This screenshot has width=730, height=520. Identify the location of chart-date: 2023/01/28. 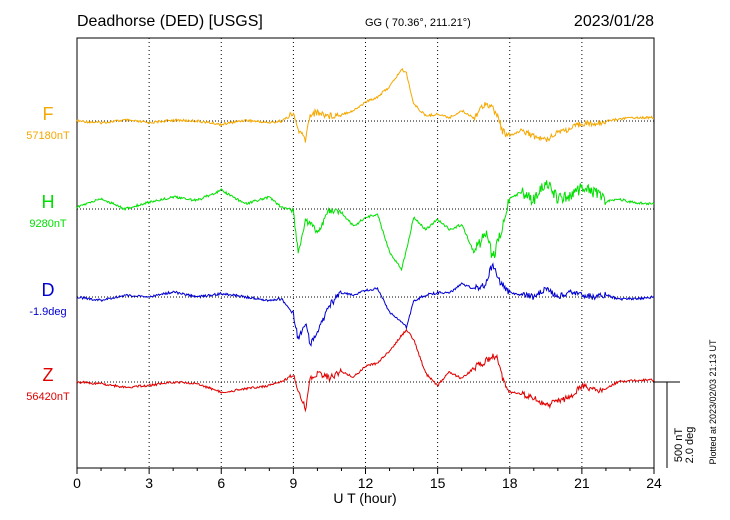
(614, 21).